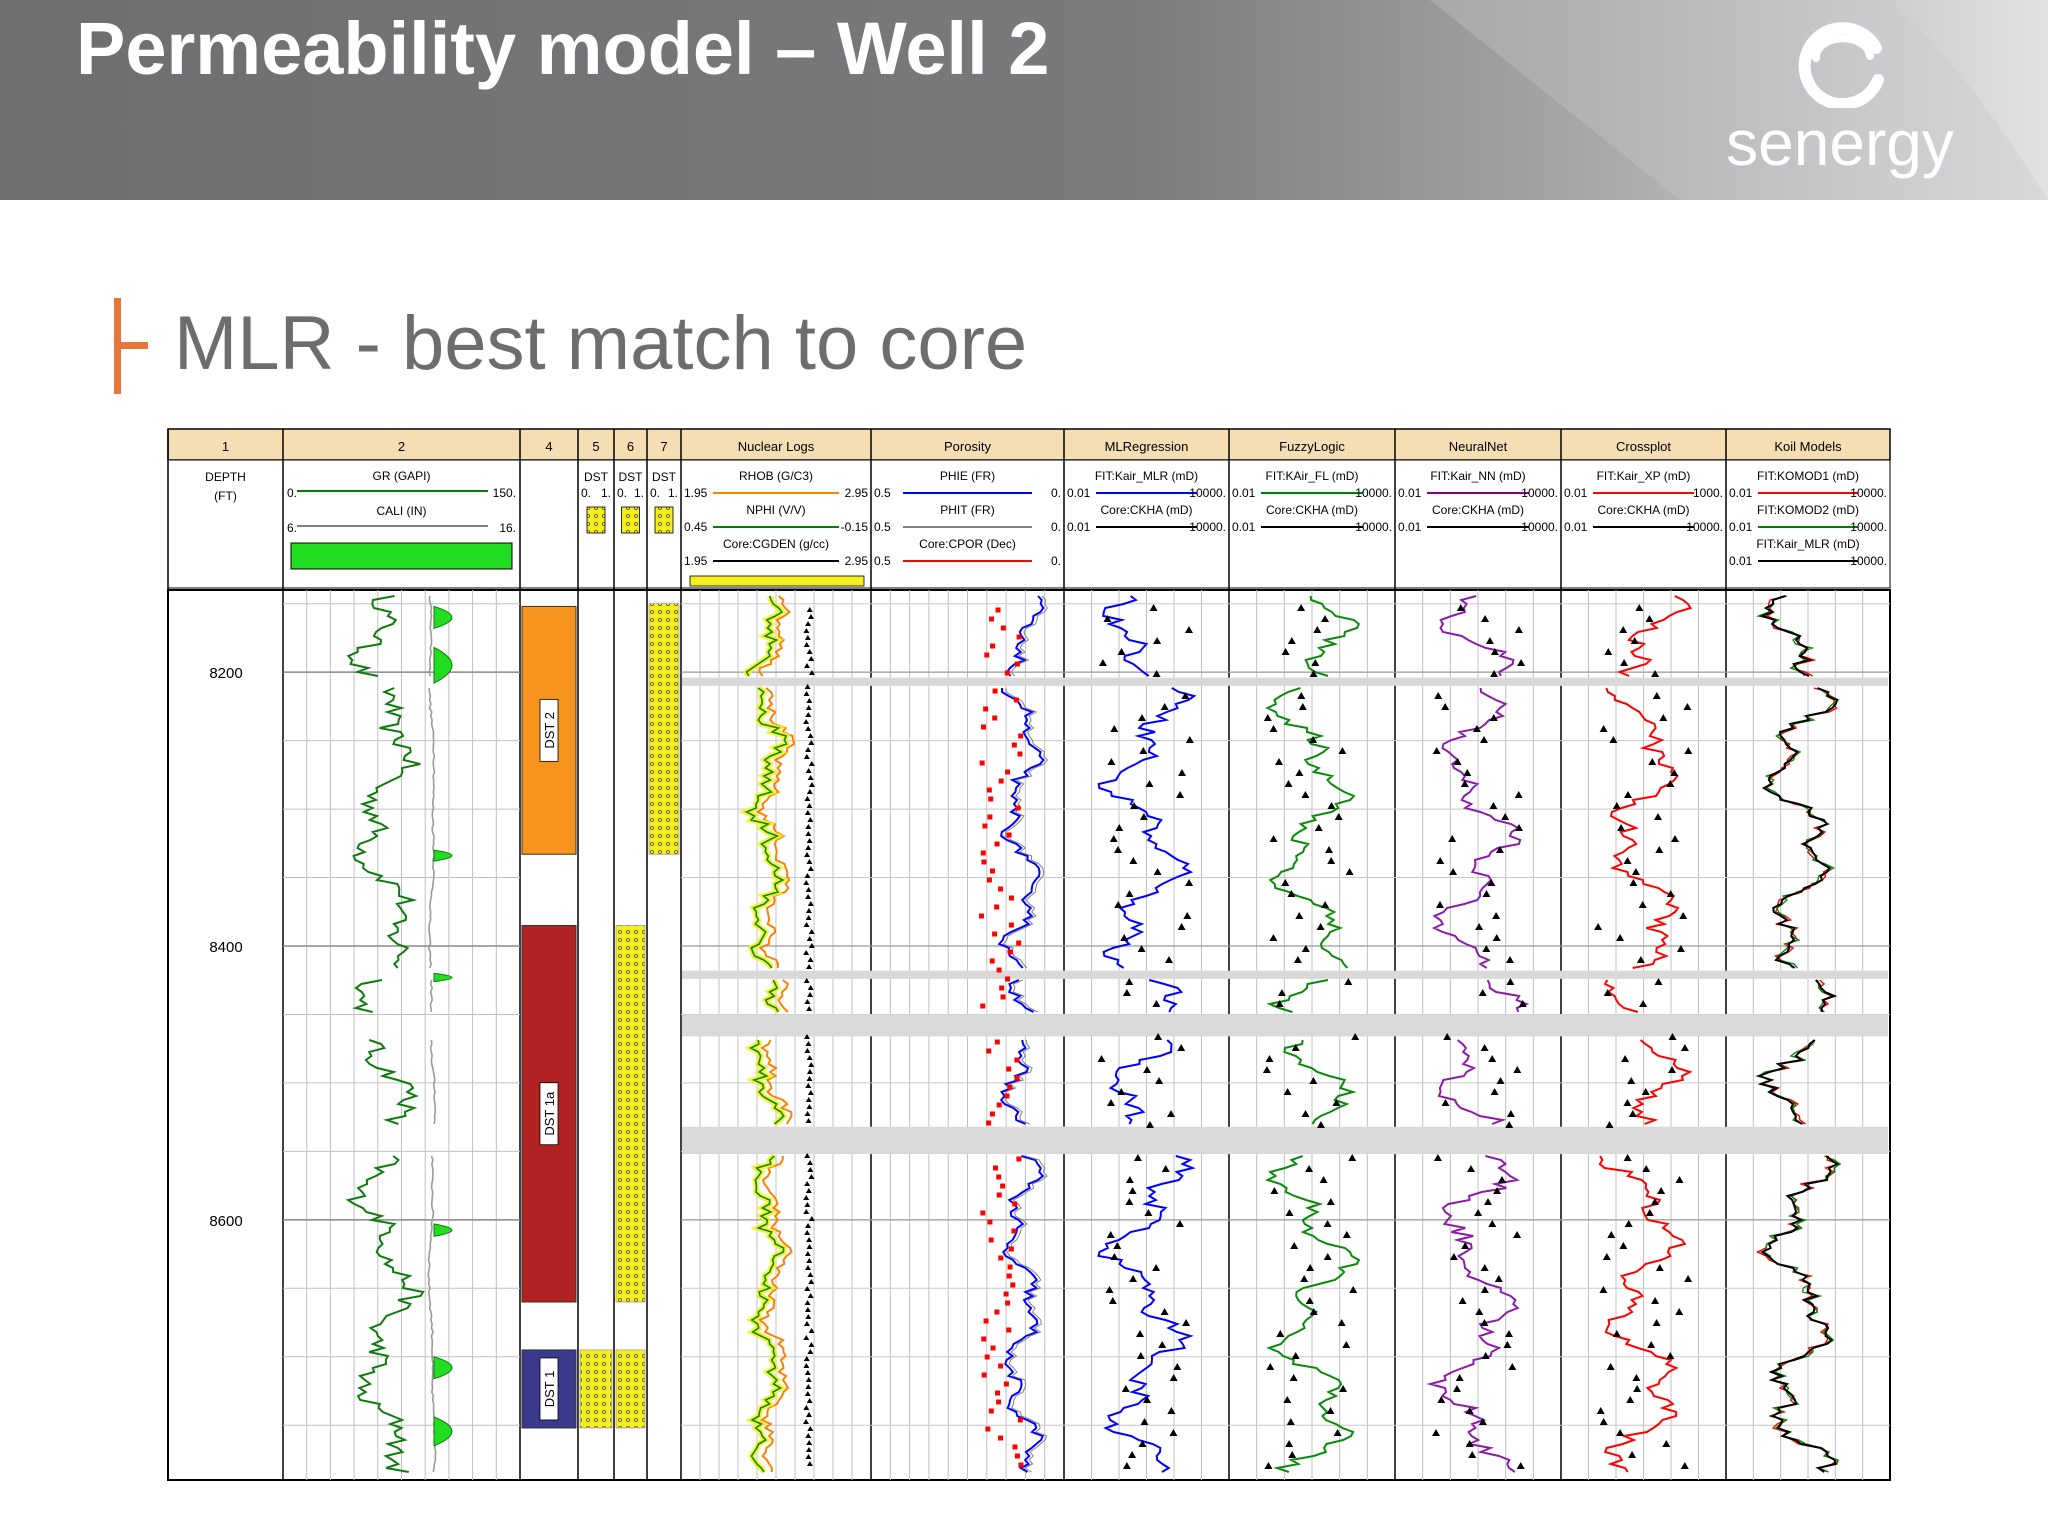 Image resolution: width=2048 pixels, height=1534 pixels. Describe the element at coordinates (1313, 1034) in the screenshot. I see `fuzzy-fit-curve` at that location.